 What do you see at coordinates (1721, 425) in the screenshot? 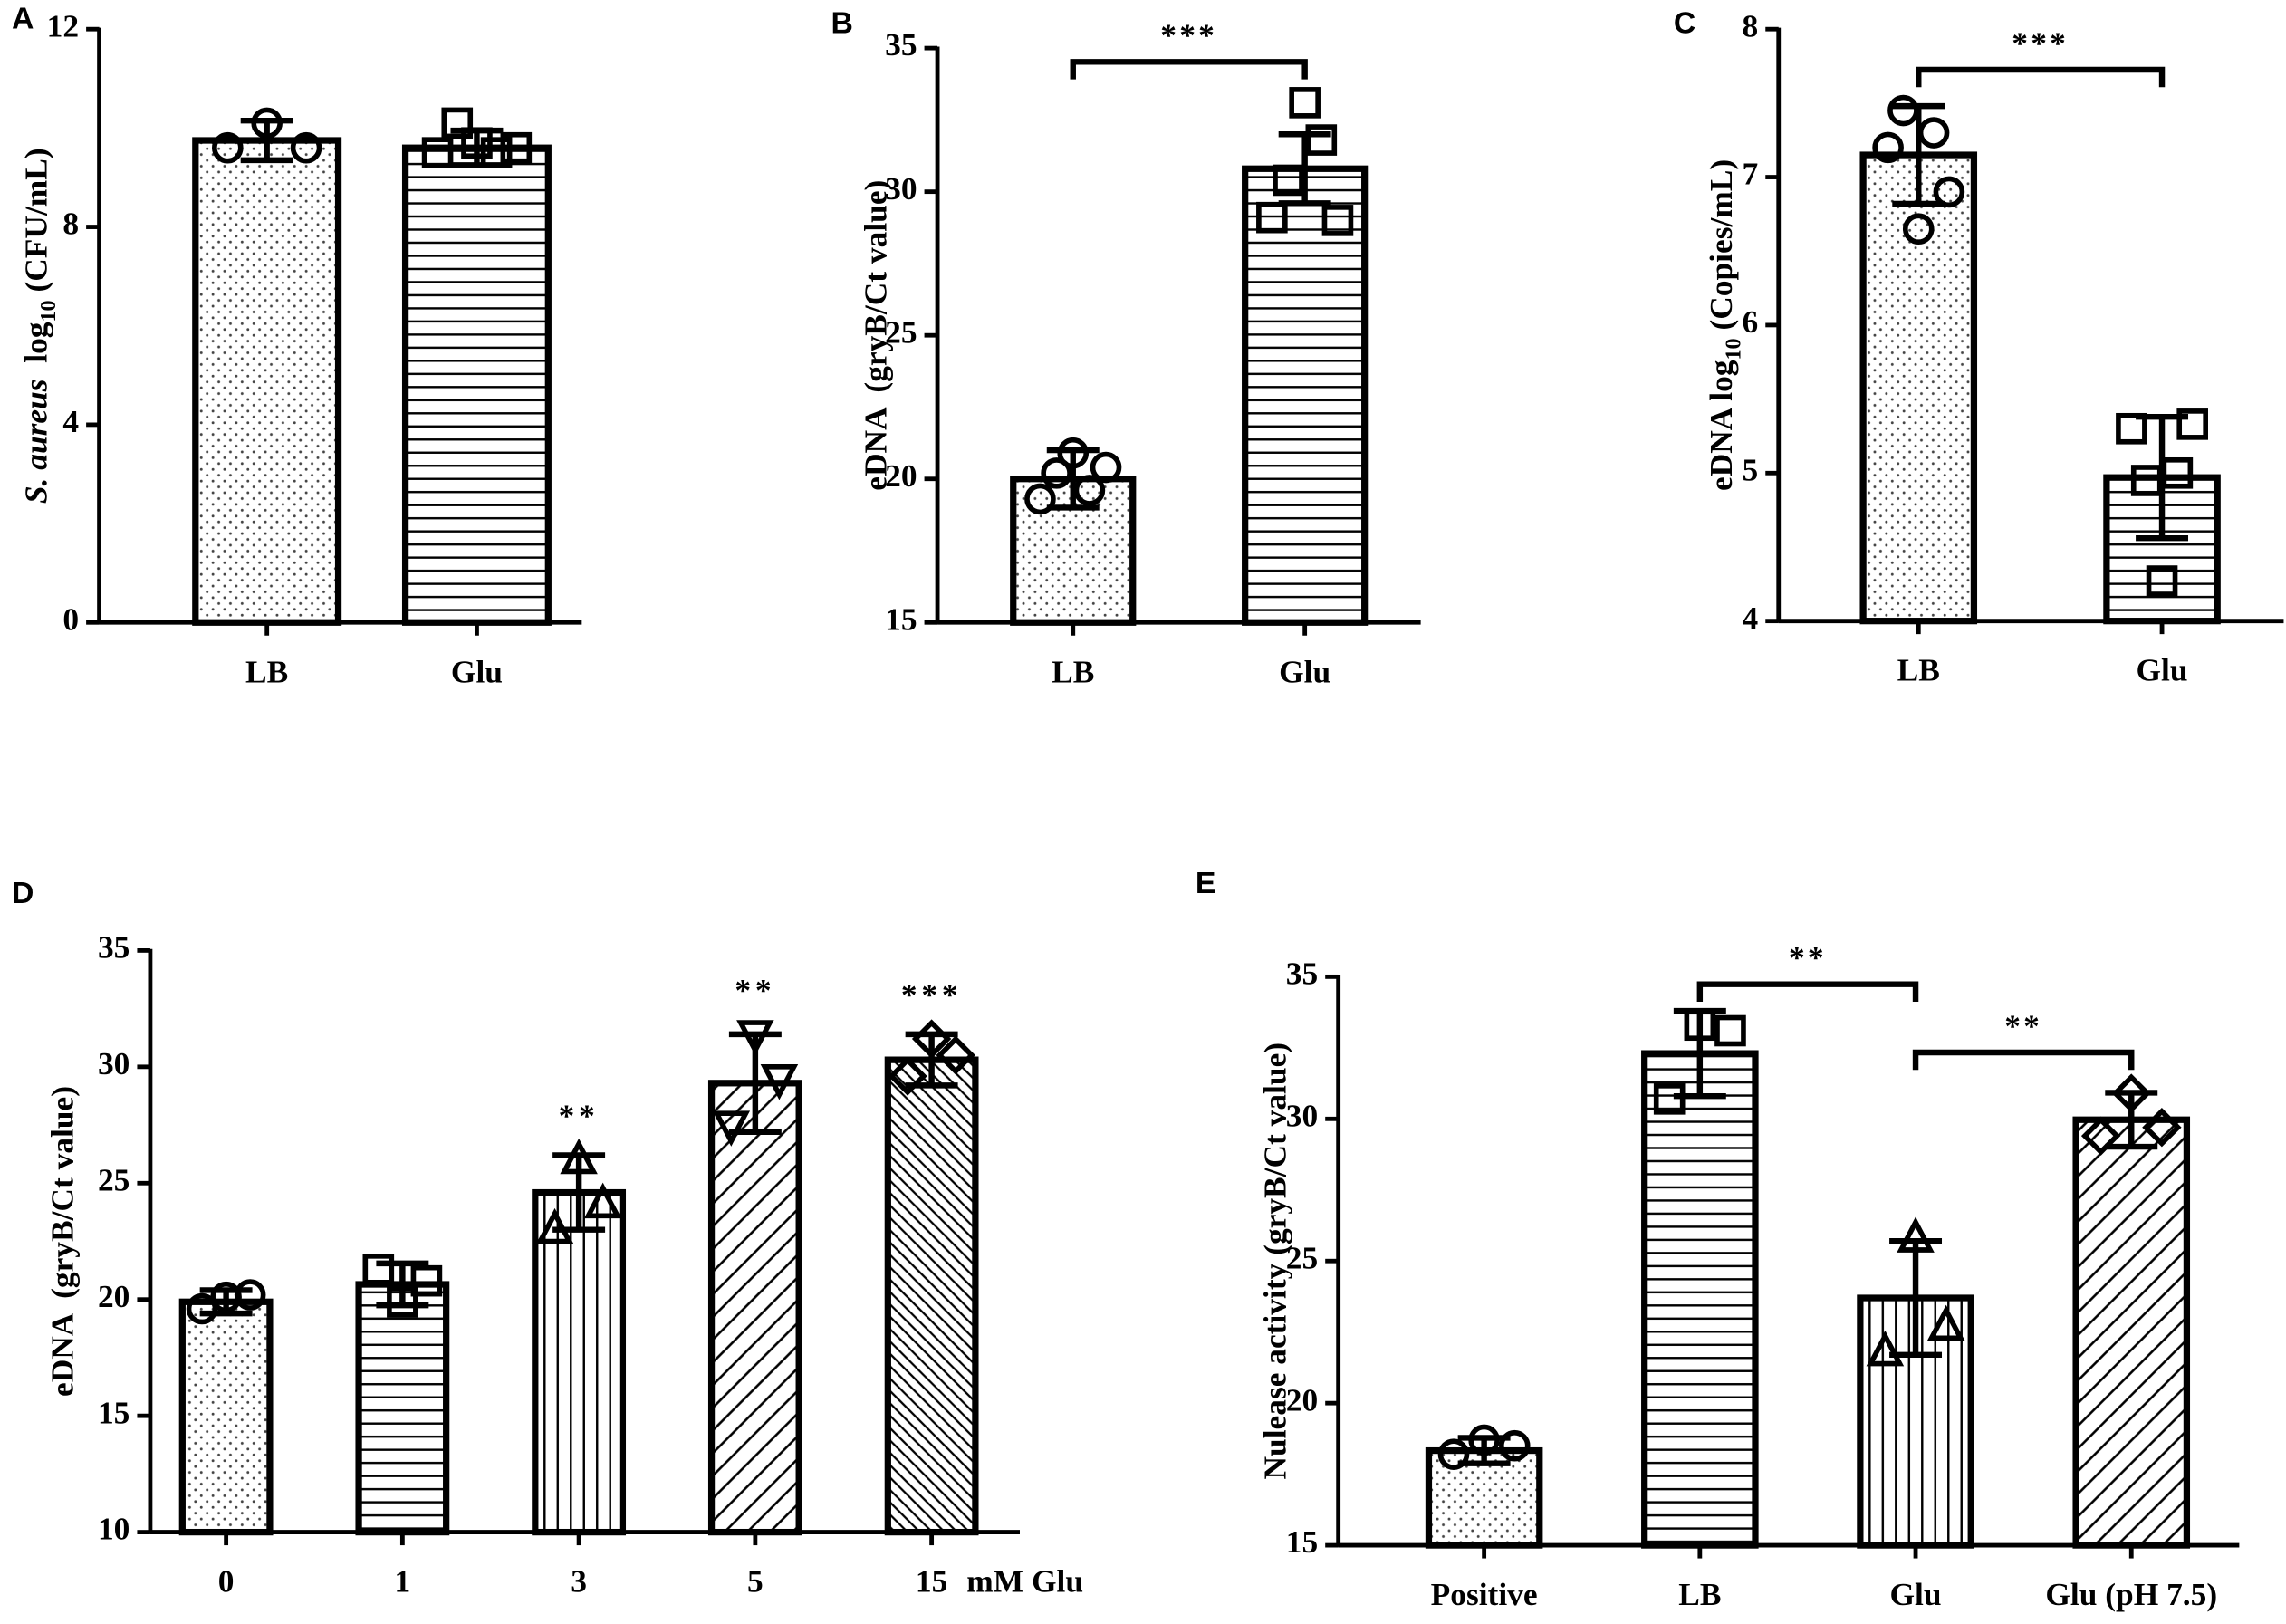
I see `y-axis-label-part: eDNA log` at bounding box center [1721, 425].